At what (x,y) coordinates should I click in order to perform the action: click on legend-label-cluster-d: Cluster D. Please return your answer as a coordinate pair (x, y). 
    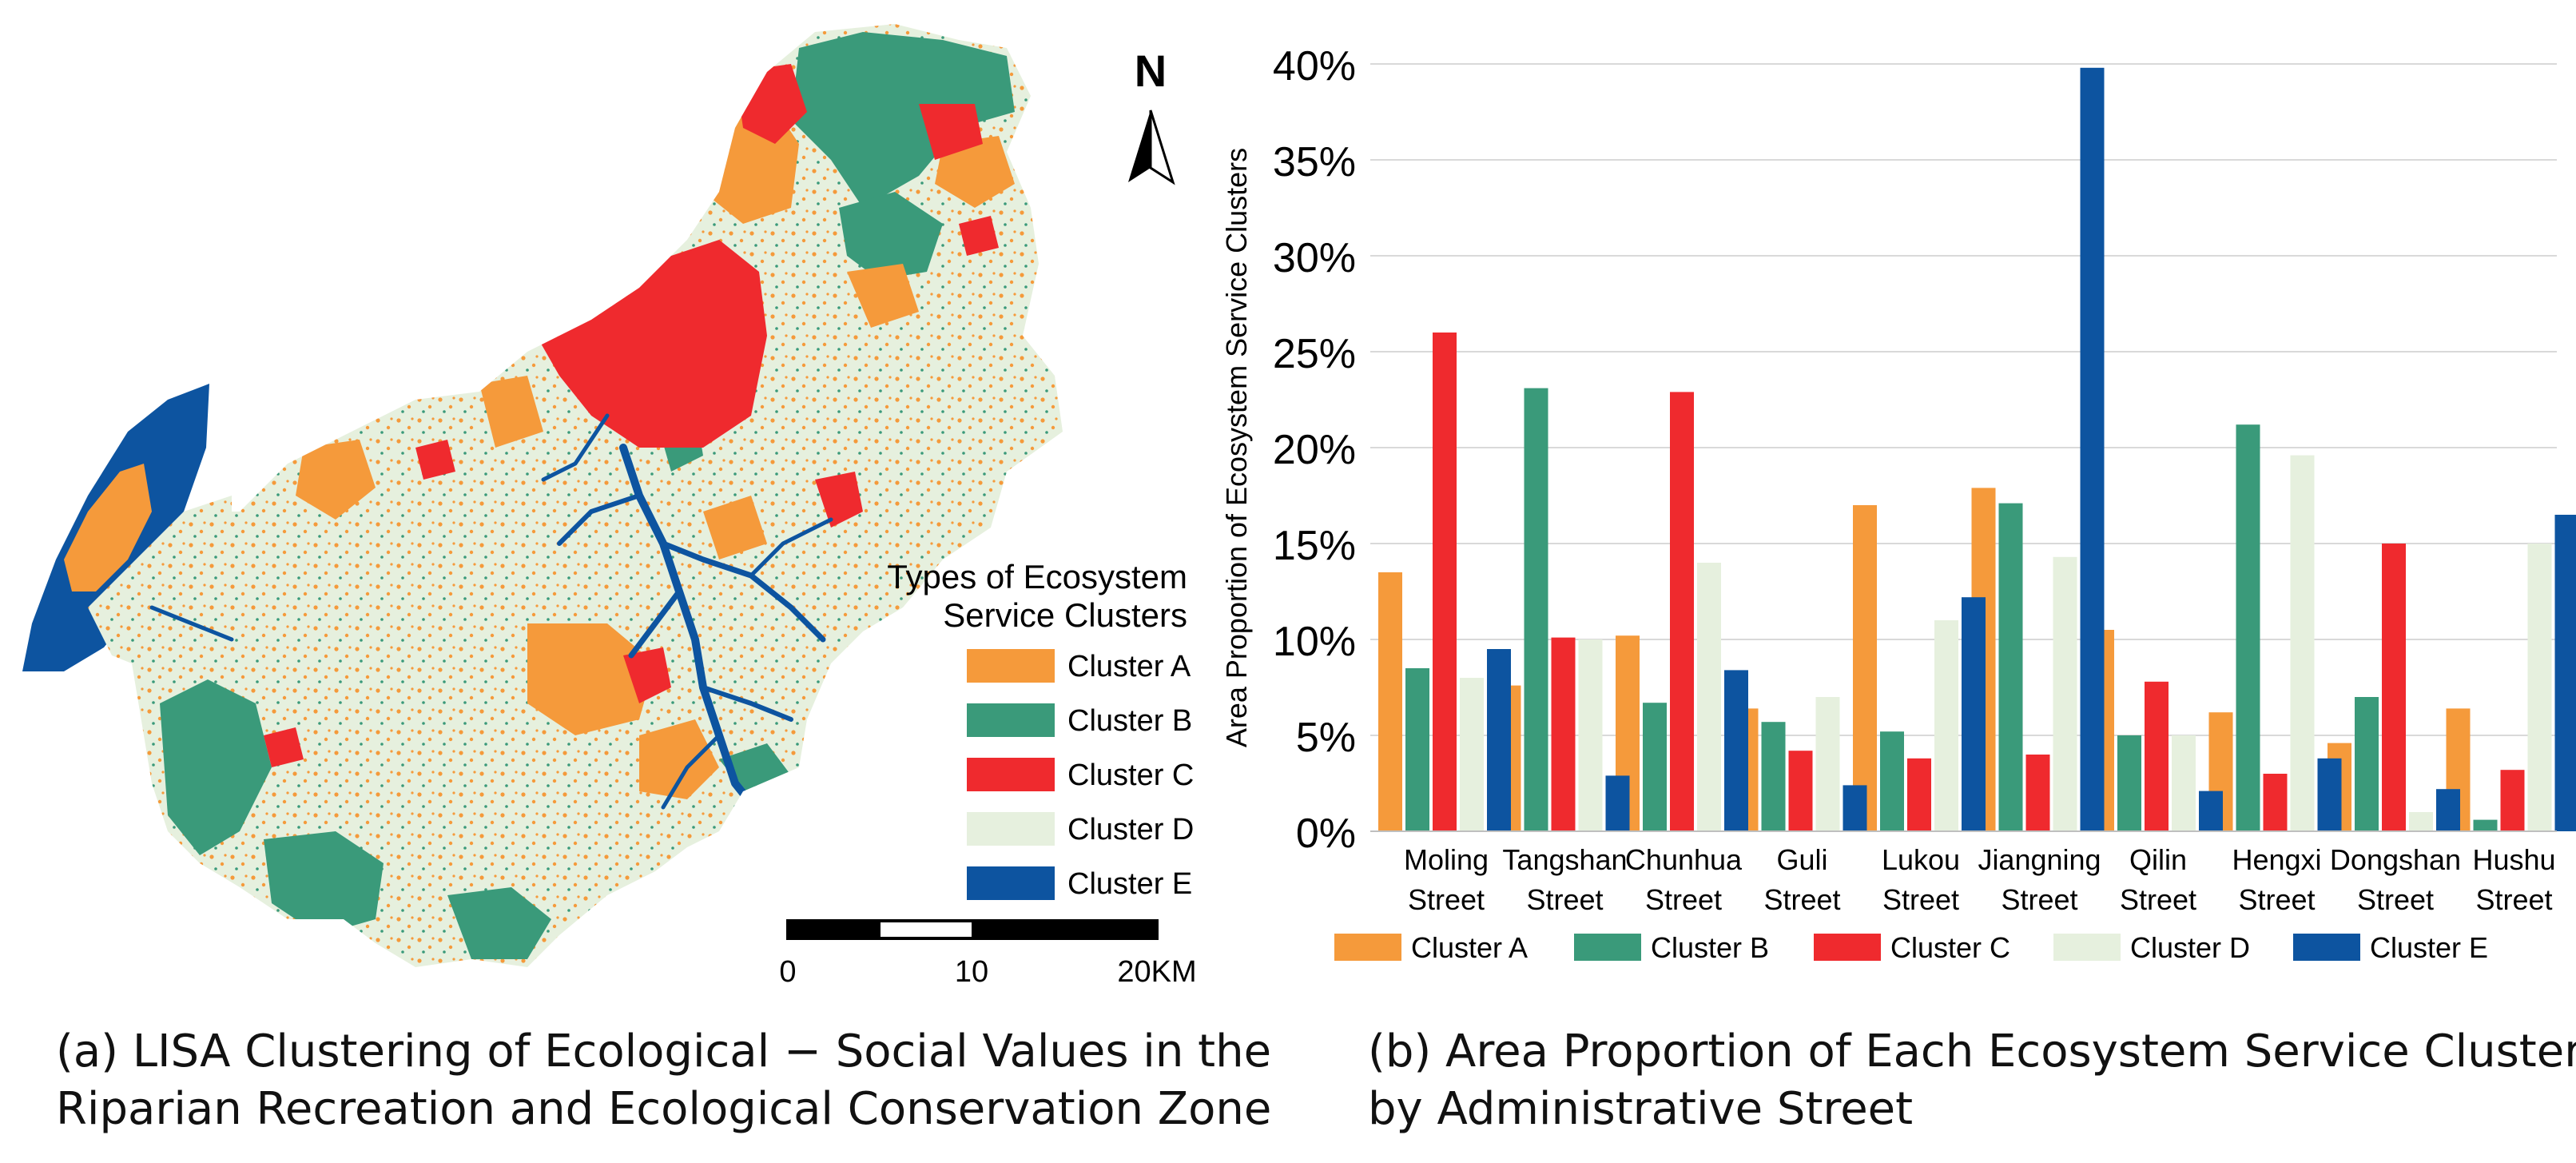
    Looking at the image, I should click on (1130, 830).